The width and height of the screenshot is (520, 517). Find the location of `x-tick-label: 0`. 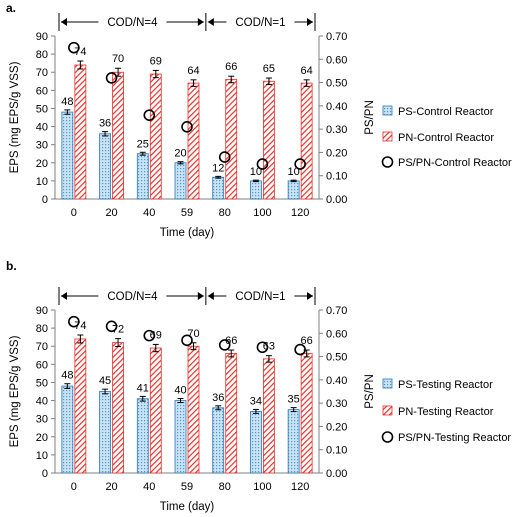

x-tick-label: 0 is located at coordinates (74, 213).